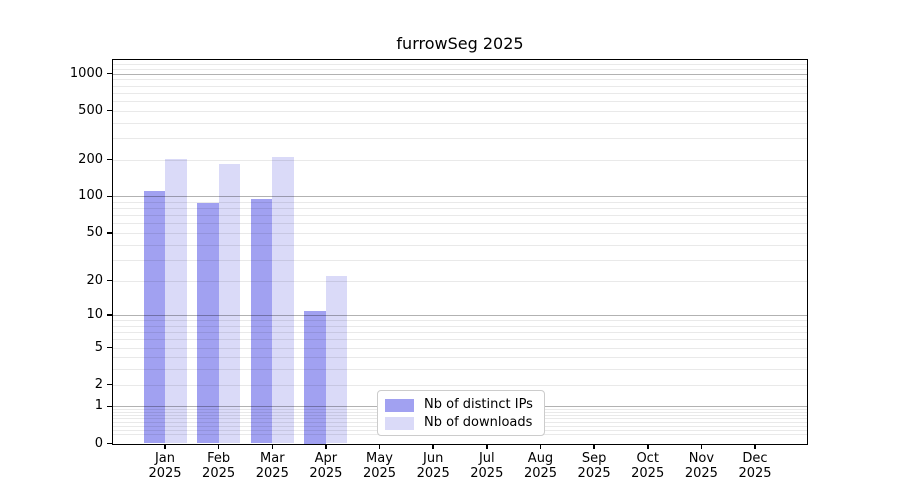  Describe the element at coordinates (98, 384) in the screenshot. I see `y-tick-label: 2` at that location.